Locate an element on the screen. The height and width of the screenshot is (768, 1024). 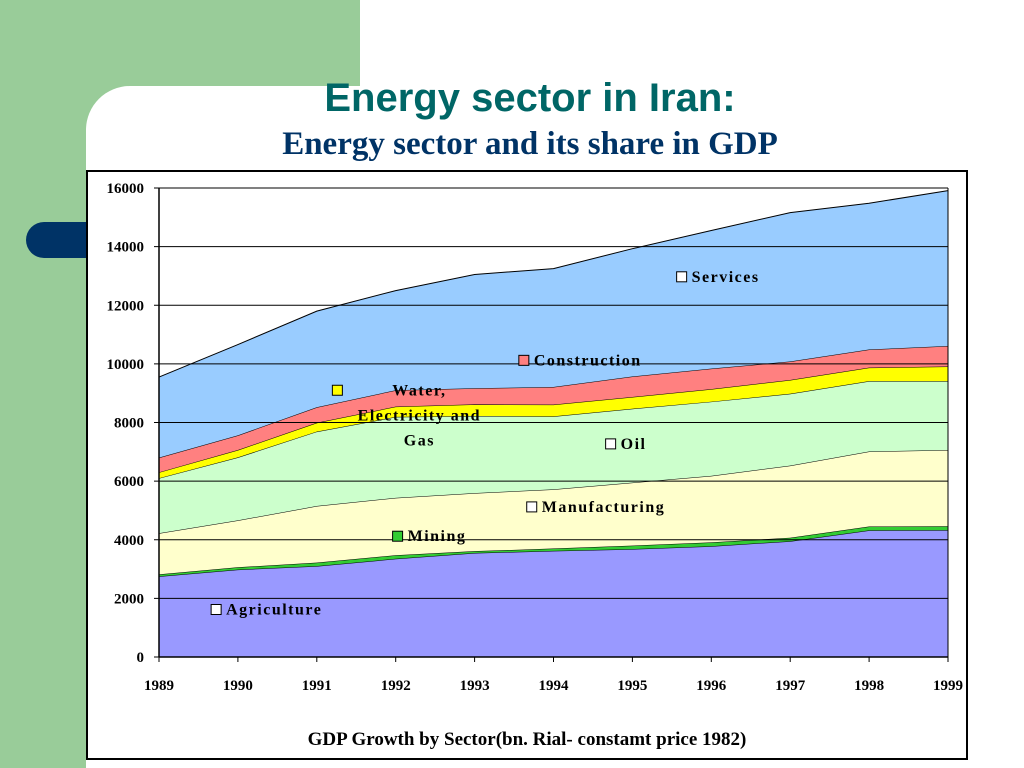
series-label-water-electricity-and-gas: Electricity and is located at coordinates (419, 415).